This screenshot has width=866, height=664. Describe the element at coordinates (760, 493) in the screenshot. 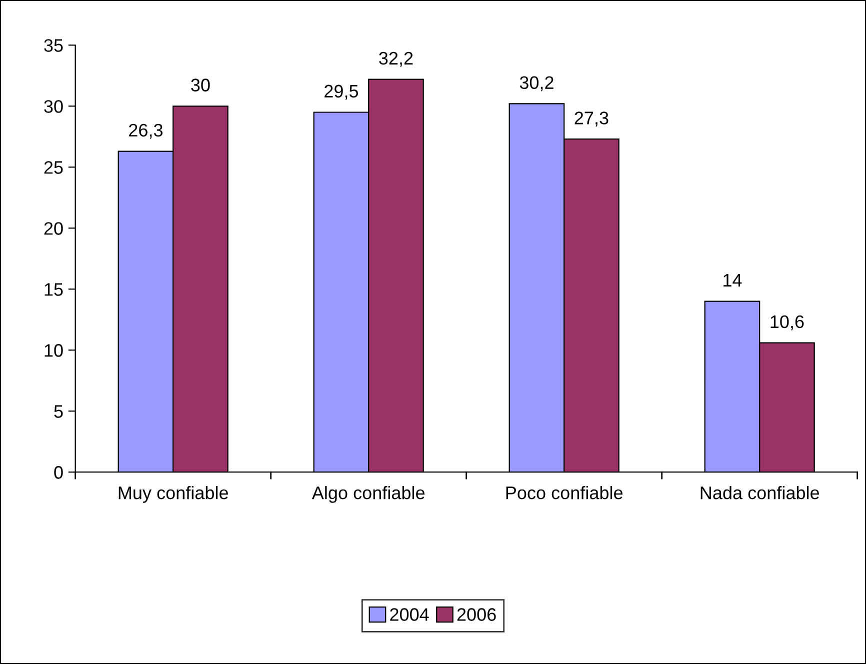

I see `x-tick-label: Nada confiable` at that location.